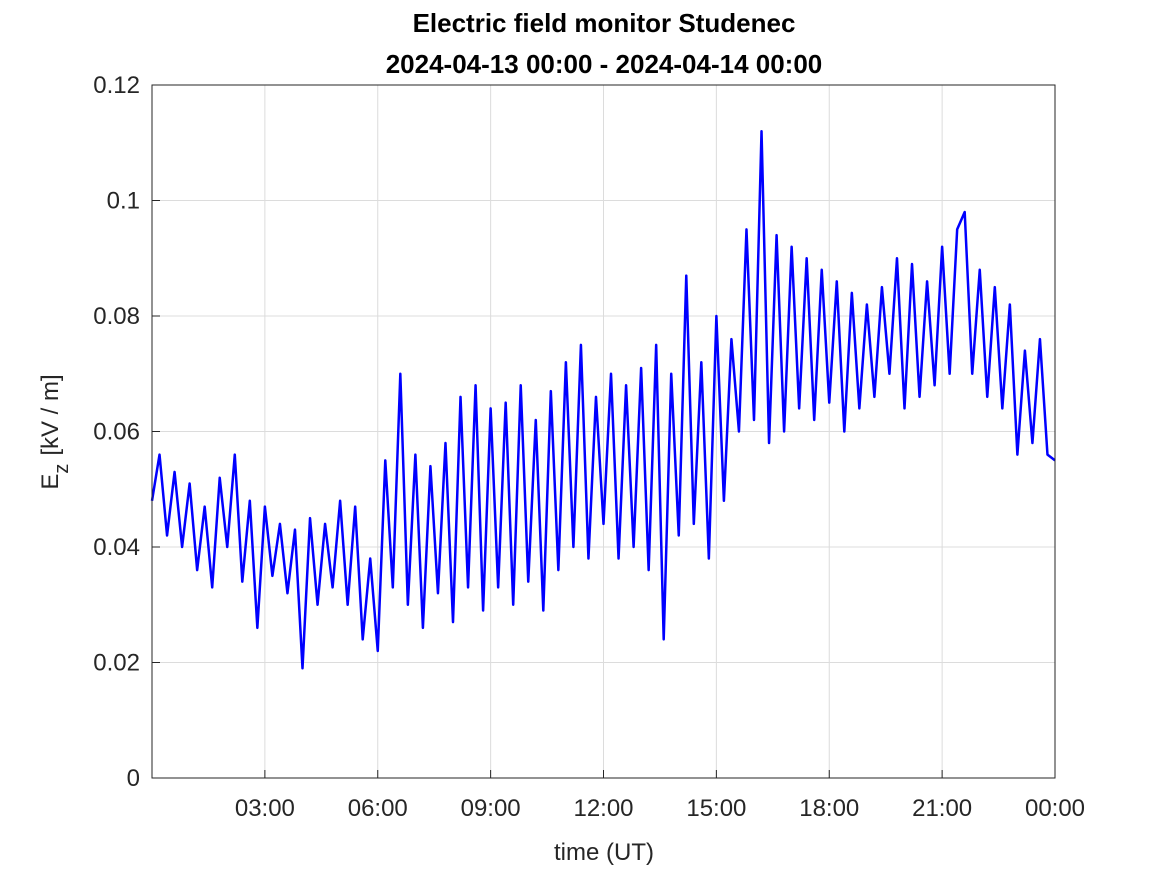 This screenshot has height=875, width=1167. What do you see at coordinates (116, 663) in the screenshot?
I see `y-tick-label: 0.02` at bounding box center [116, 663].